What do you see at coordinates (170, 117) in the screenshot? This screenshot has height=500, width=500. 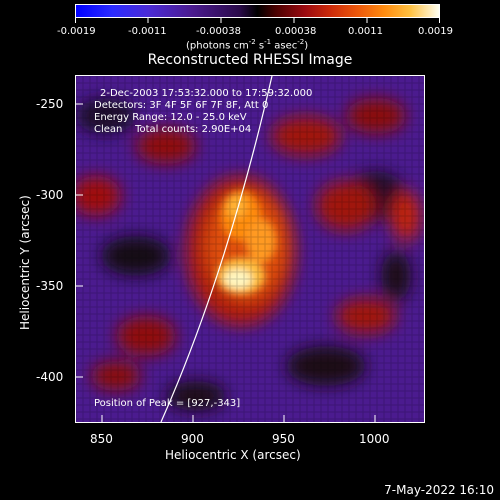 I see `energy-range: Energy Range: 12.0 - 25.0 keV` at bounding box center [170, 117].